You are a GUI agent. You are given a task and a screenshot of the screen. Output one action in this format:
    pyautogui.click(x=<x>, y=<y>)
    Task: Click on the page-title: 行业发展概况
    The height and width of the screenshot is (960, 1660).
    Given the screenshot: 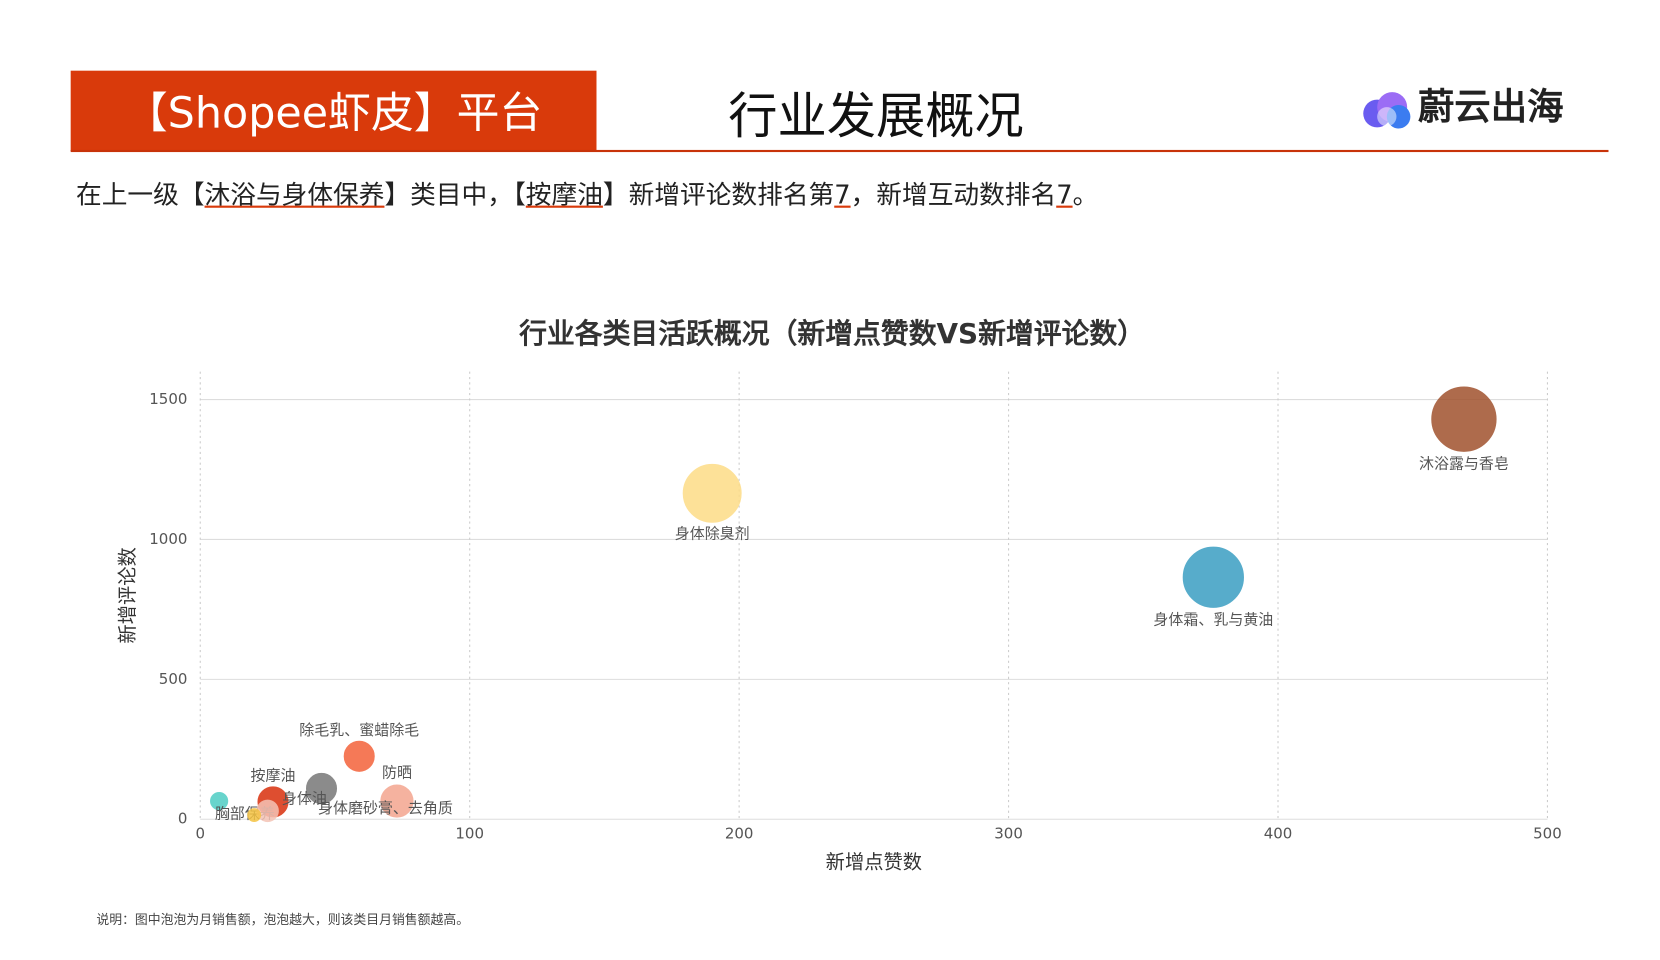 What is the action you would take?
    pyautogui.click(x=876, y=115)
    